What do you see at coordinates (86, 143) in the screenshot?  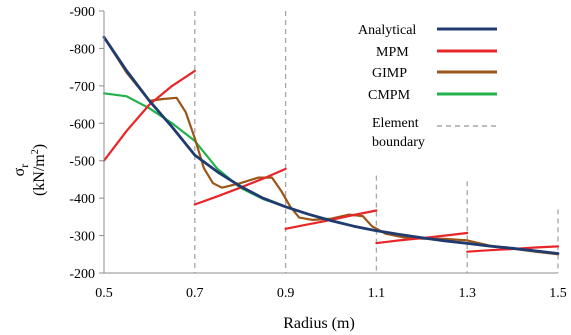 I see `y-axis-ticks: -200 -300 -400 -500 -600 -700 -800 -900` at bounding box center [86, 143].